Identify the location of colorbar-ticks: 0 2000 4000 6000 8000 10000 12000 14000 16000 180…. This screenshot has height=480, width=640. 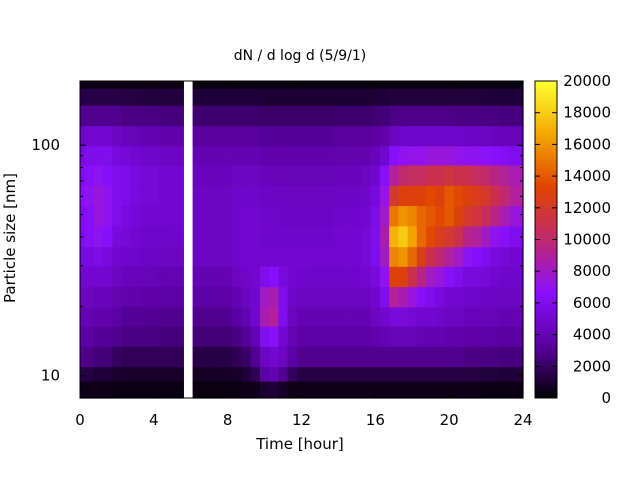
(573, 239).